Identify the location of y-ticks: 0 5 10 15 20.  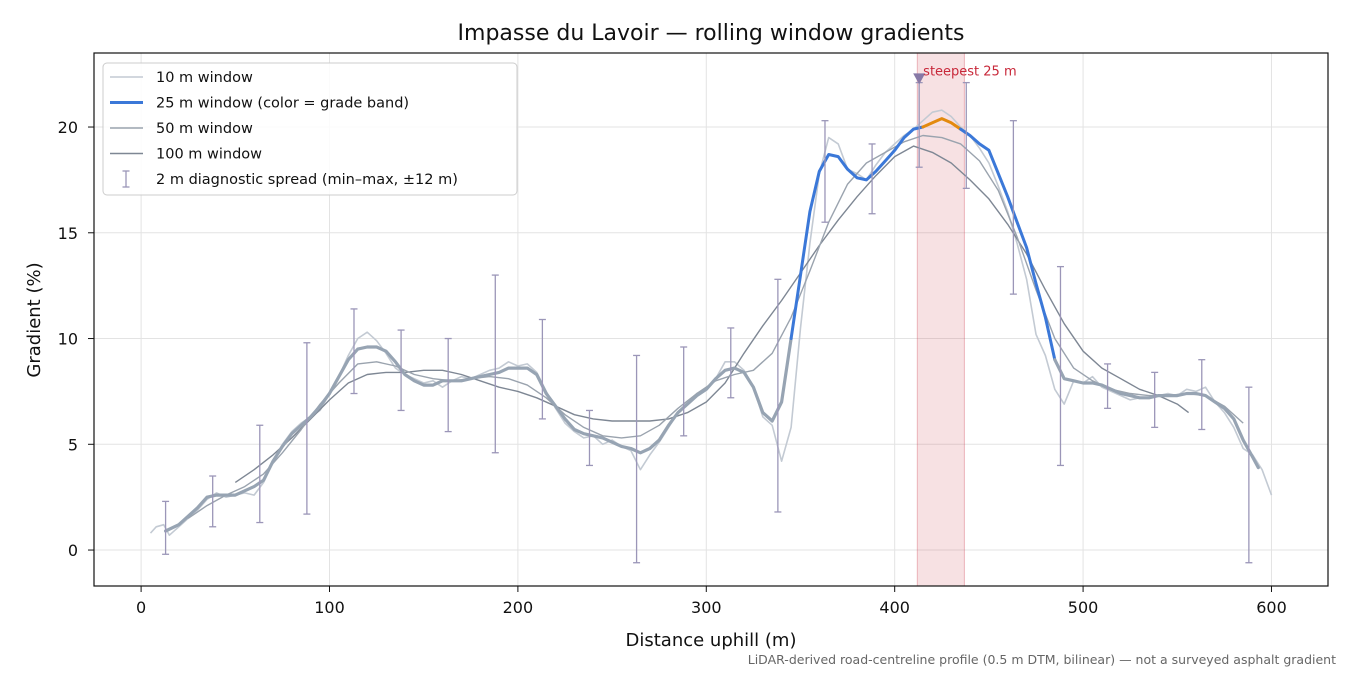
(76, 339).